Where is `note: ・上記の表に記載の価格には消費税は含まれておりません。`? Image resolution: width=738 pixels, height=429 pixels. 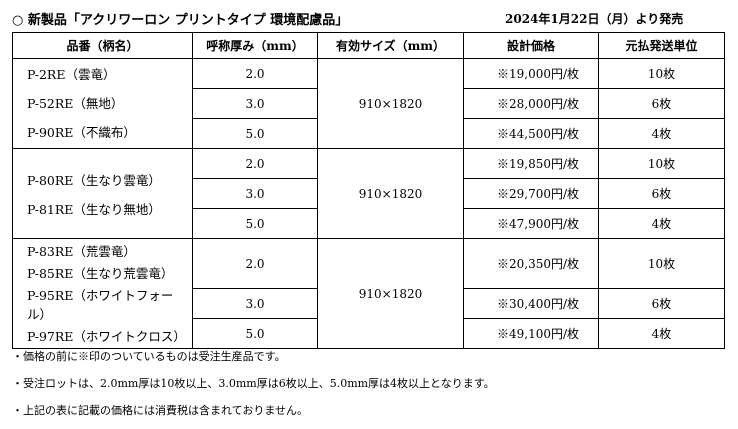 note: ・上記の表に記載の価格には消費税は含まれておりません。 is located at coordinates (160, 410).